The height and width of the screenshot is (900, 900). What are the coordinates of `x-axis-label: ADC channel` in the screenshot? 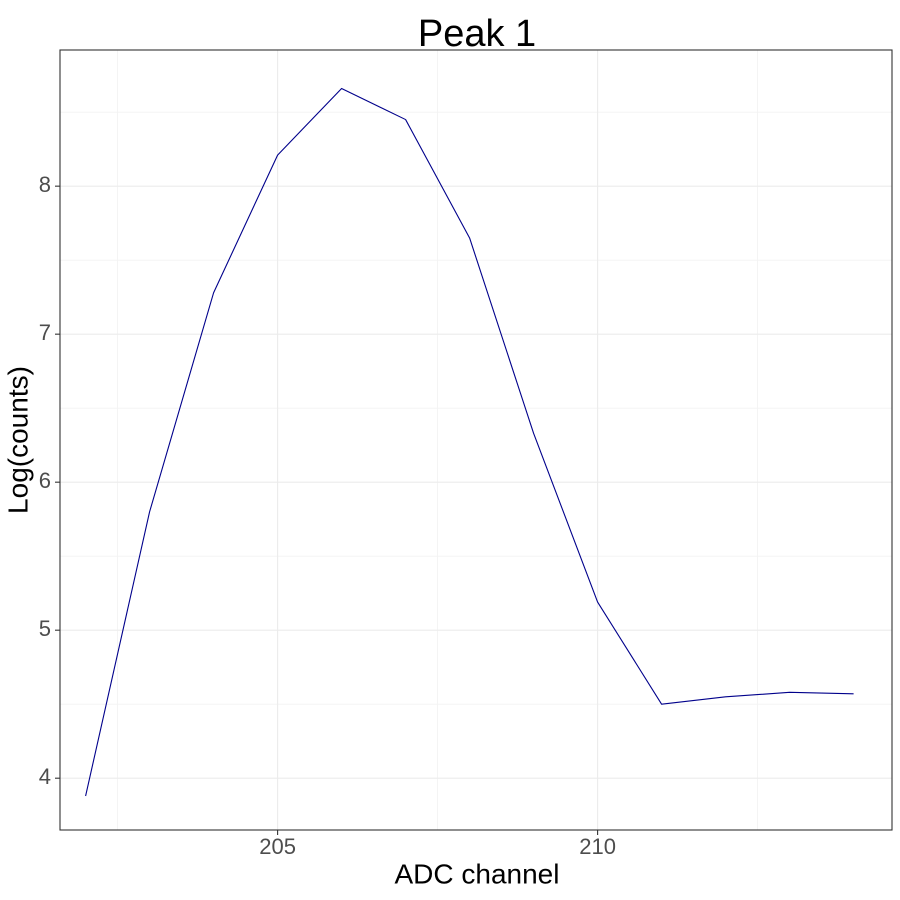 It's located at (477, 873).